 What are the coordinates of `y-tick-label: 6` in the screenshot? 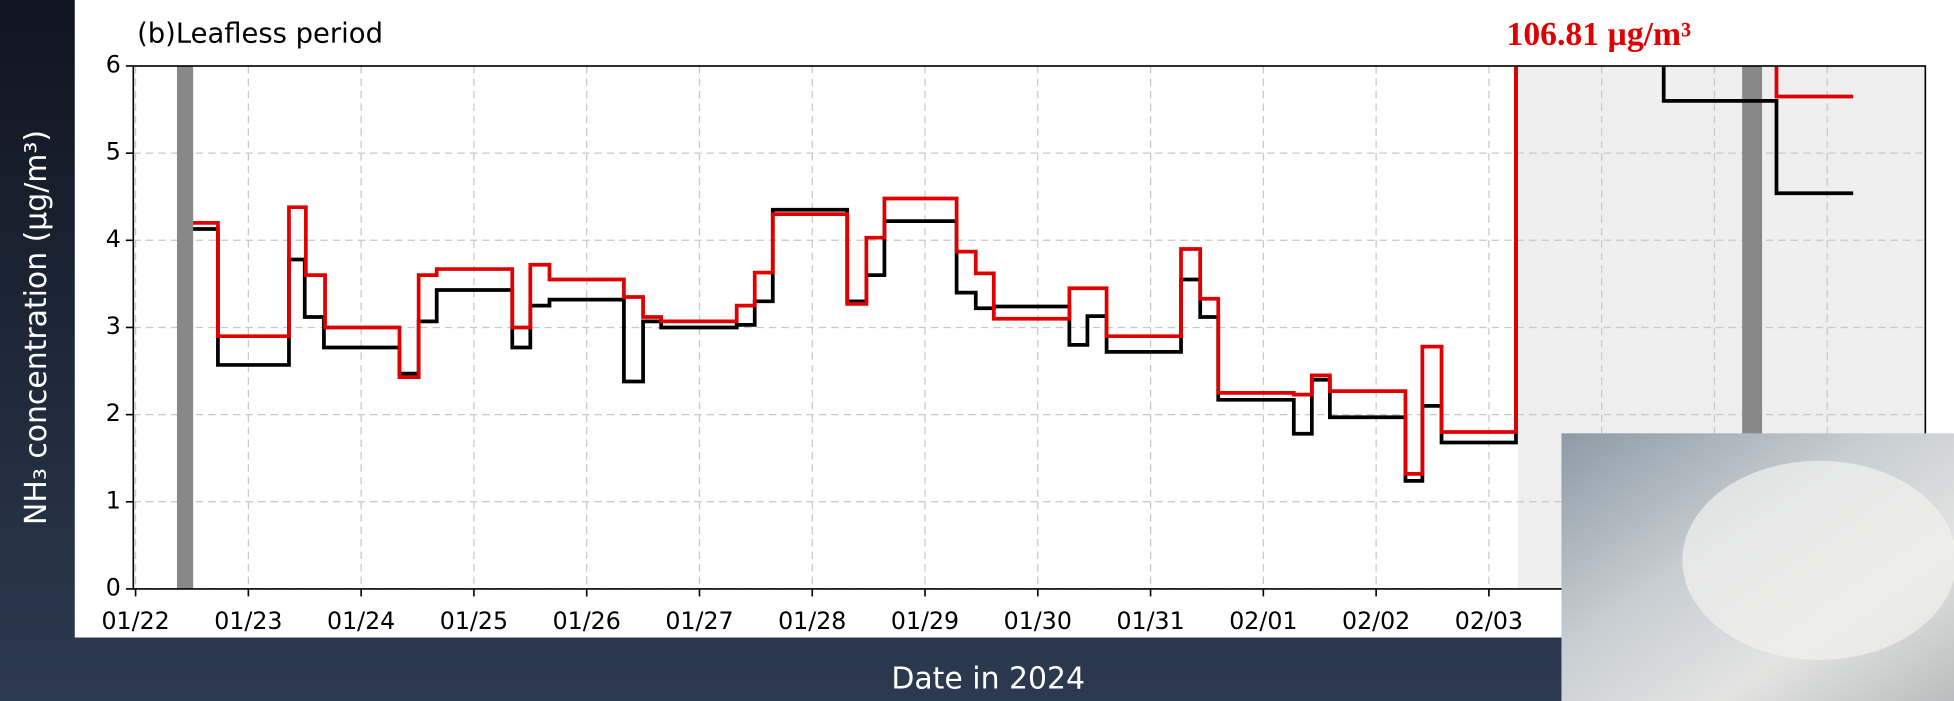 It's located at (113, 64).